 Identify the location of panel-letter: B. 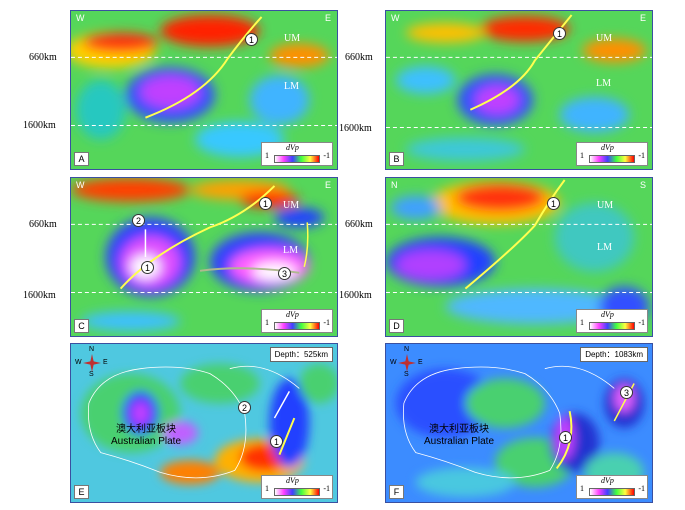
(396, 159).